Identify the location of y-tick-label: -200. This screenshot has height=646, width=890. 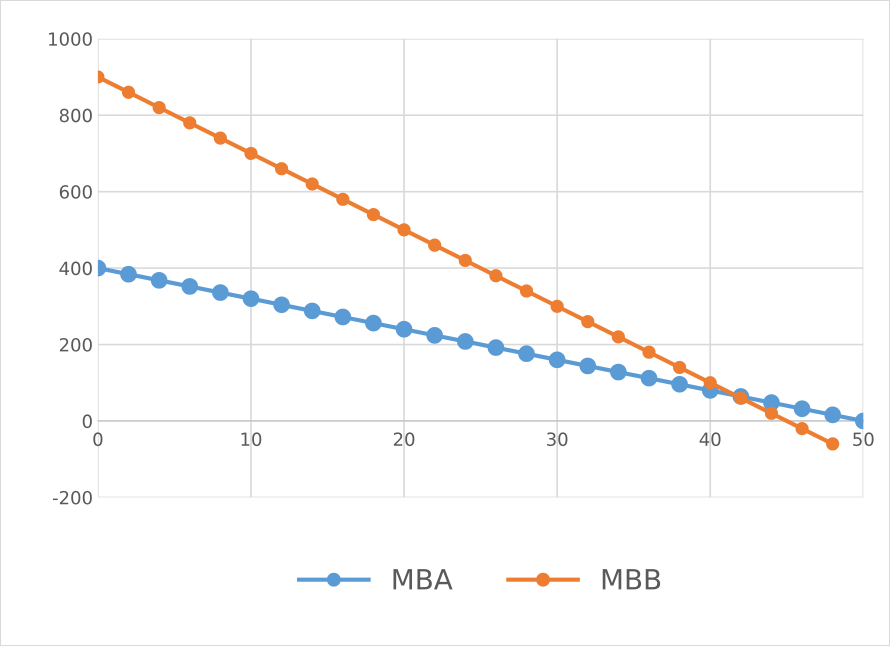
(72, 497).